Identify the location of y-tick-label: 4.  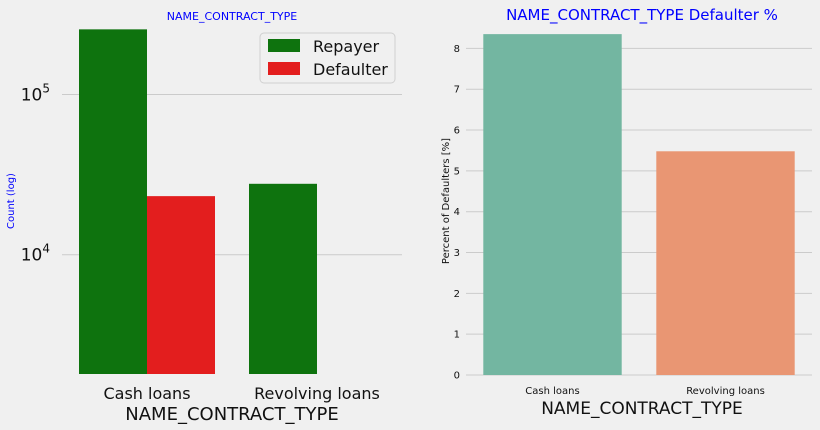
(457, 212).